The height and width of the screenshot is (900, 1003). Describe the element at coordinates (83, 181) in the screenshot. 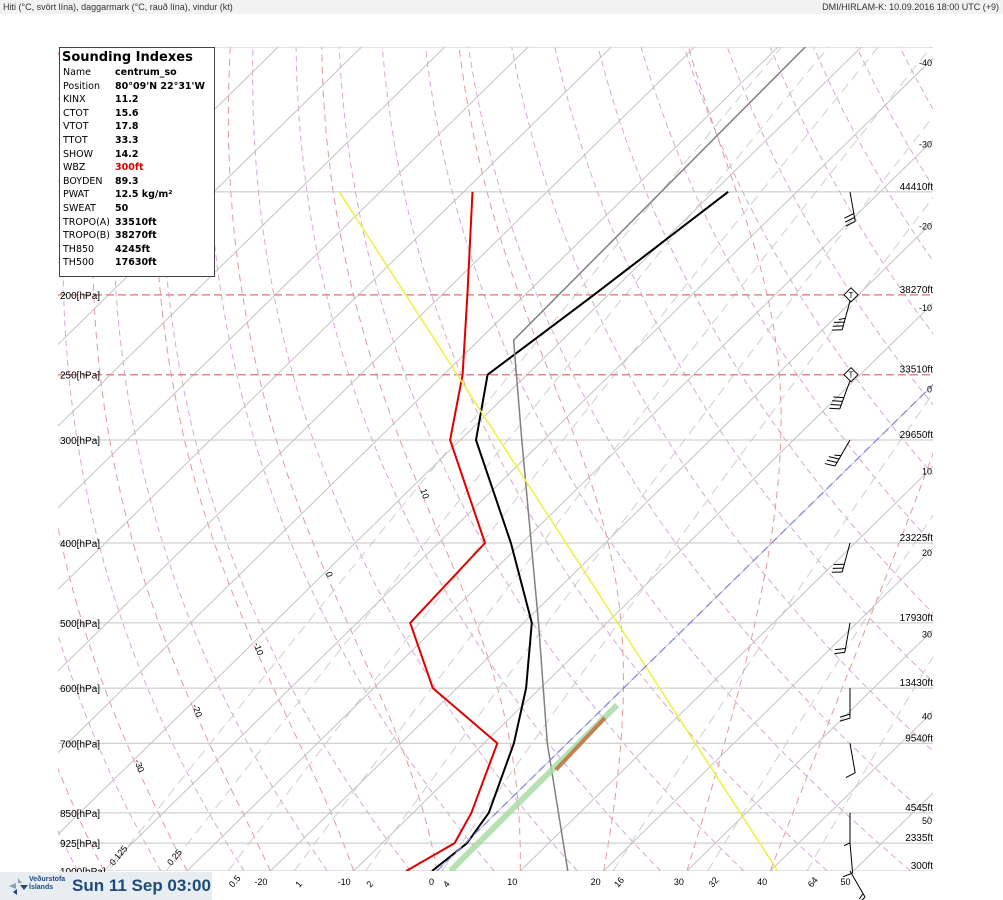

I see `index-name: BOYDEN` at that location.